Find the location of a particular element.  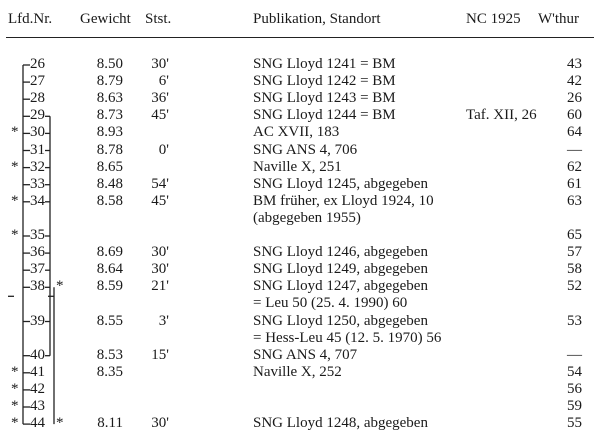

row-wthur: 60 is located at coordinates (574, 115).